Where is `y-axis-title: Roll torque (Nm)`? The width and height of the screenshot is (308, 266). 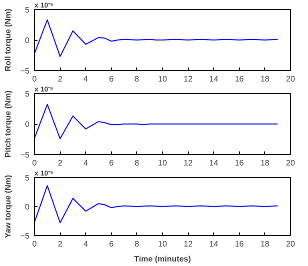
y-axis-title: Roll torque (Nm) is located at coordinates (7, 40).